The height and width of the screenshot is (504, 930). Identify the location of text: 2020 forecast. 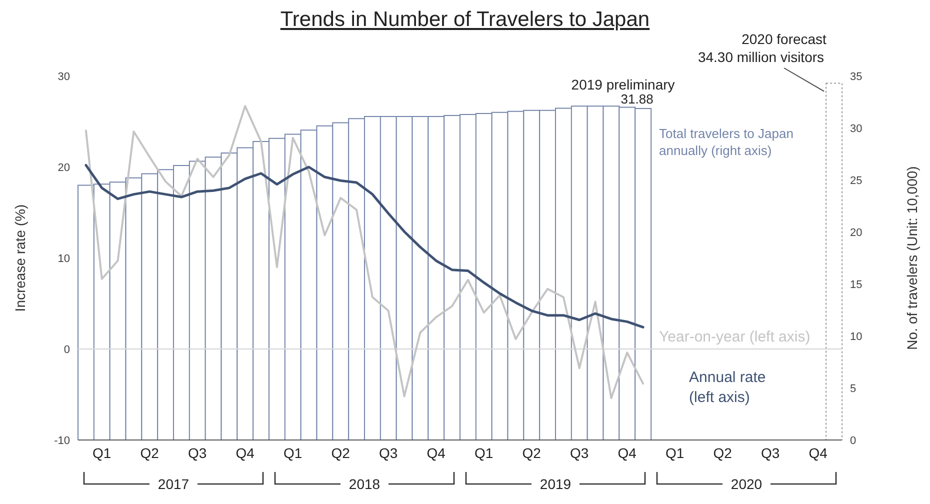
(784, 39).